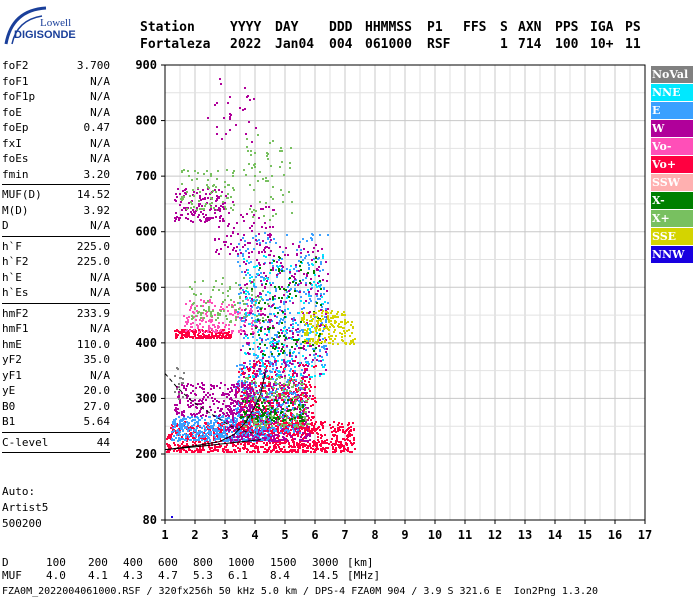 This screenshot has height=600, width=700. I want to click on param-row: hmF2 233.9, so click(56, 314).